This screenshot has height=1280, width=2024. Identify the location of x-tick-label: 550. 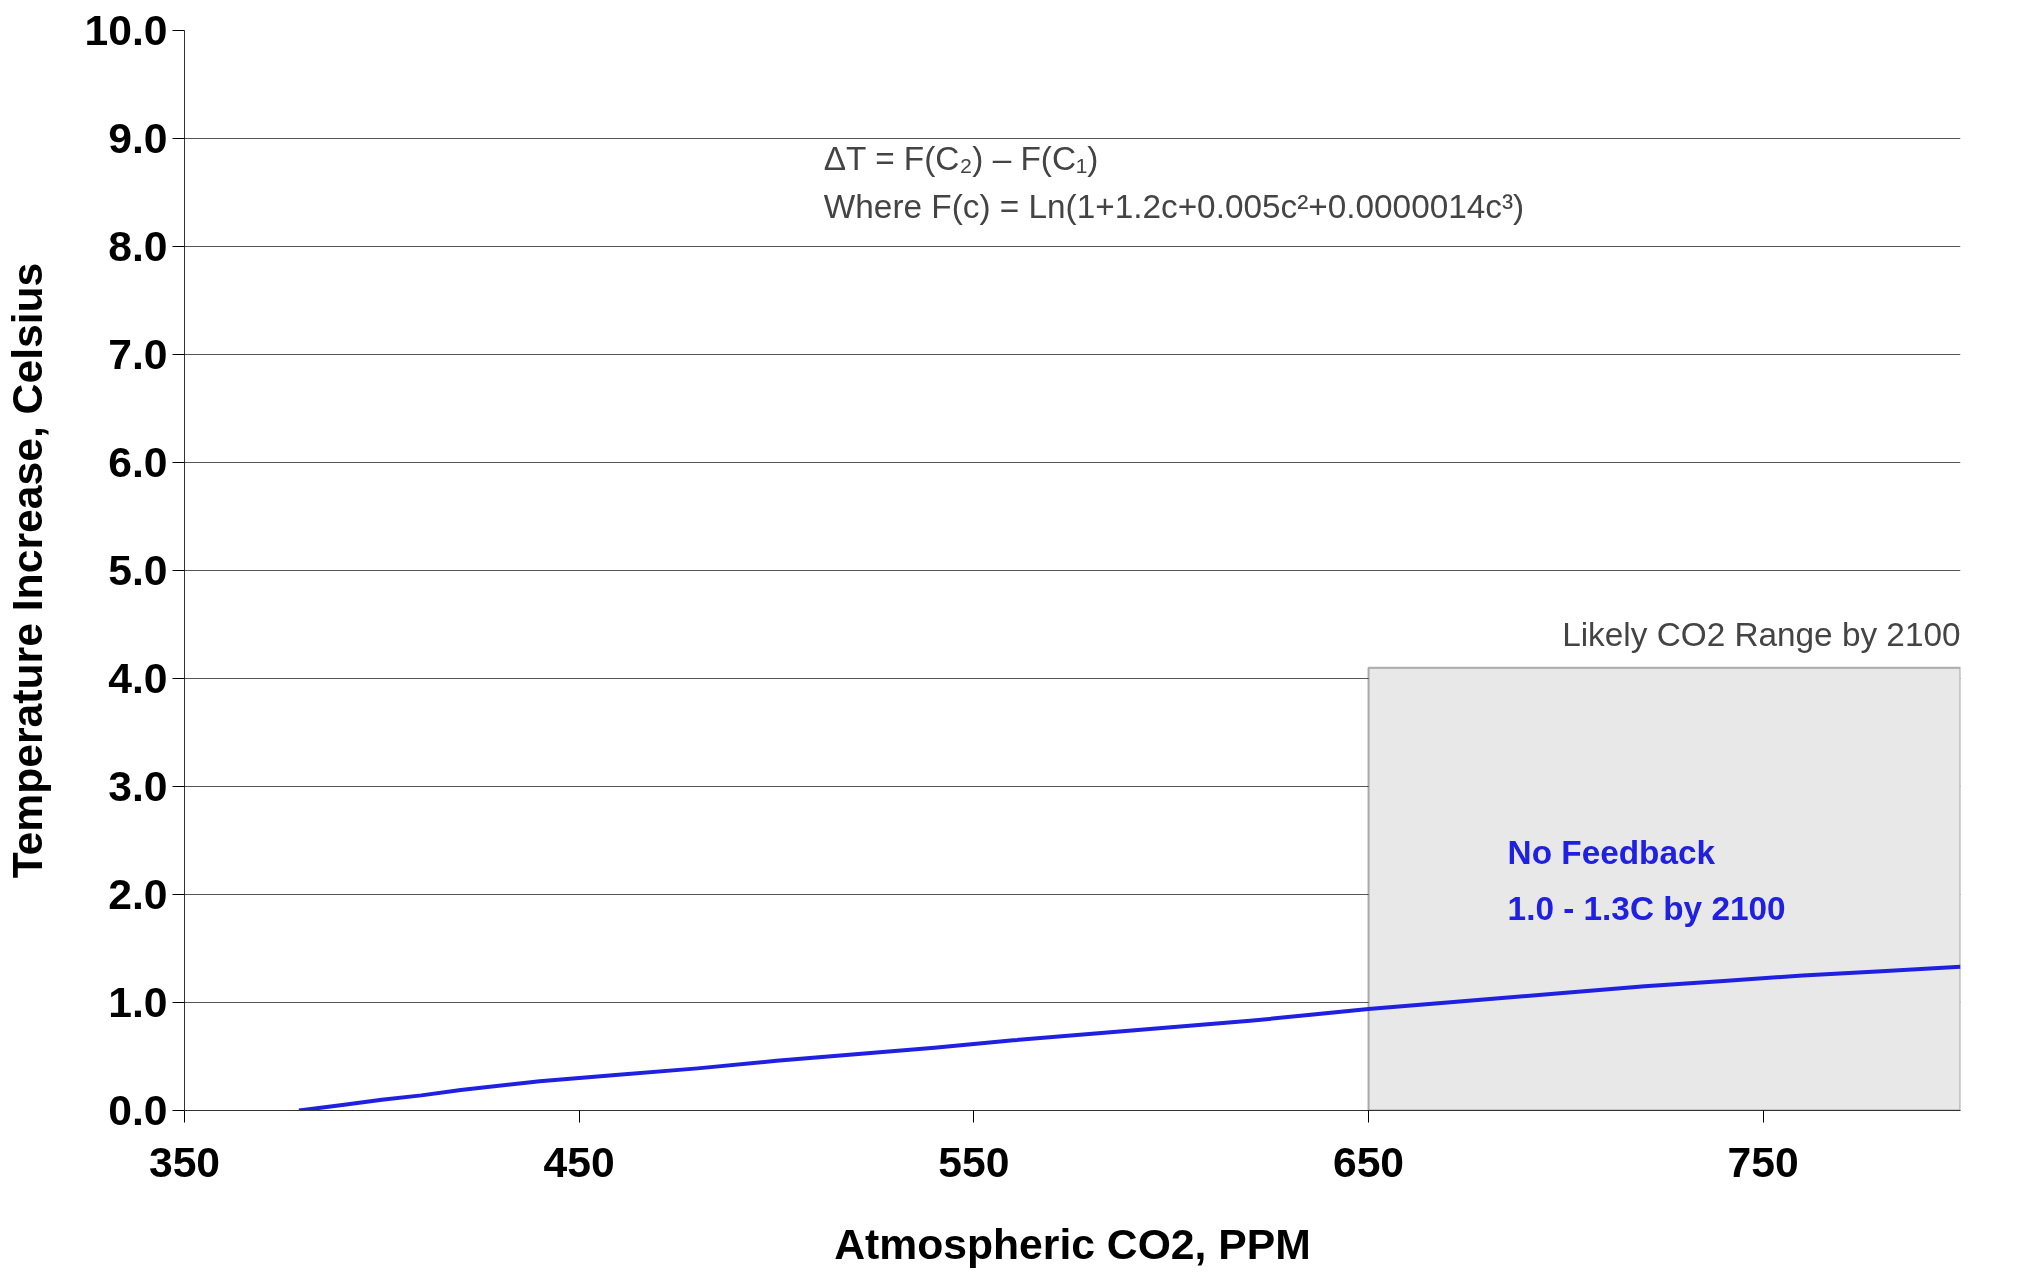
(974, 1161).